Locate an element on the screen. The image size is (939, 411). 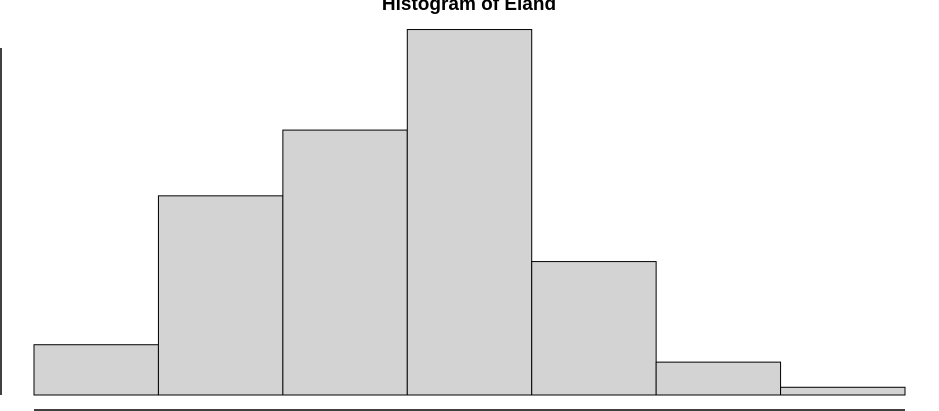
chart-title: Histogram of Eland is located at coordinates (469, 7).